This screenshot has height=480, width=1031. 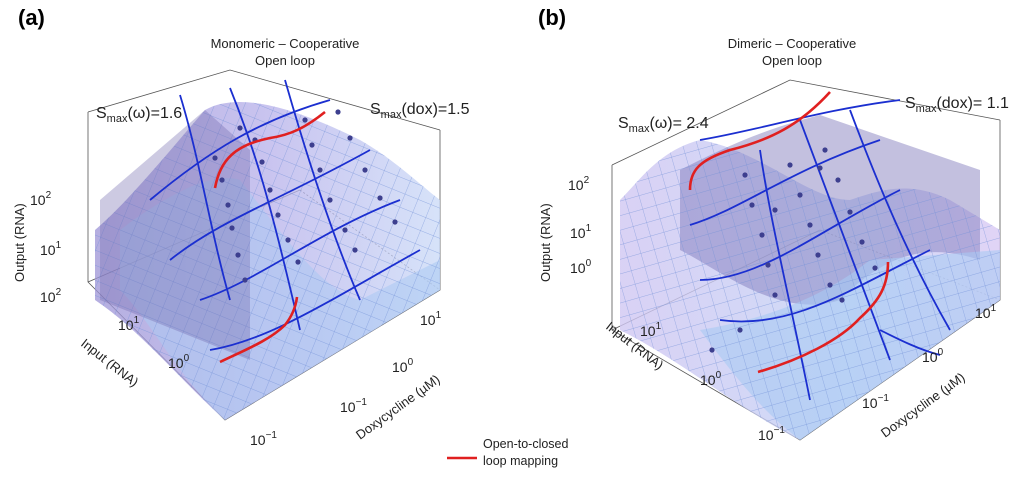 What do you see at coordinates (986, 312) in the screenshot?
I see `panel-b-y-tick: 10¹` at bounding box center [986, 312].